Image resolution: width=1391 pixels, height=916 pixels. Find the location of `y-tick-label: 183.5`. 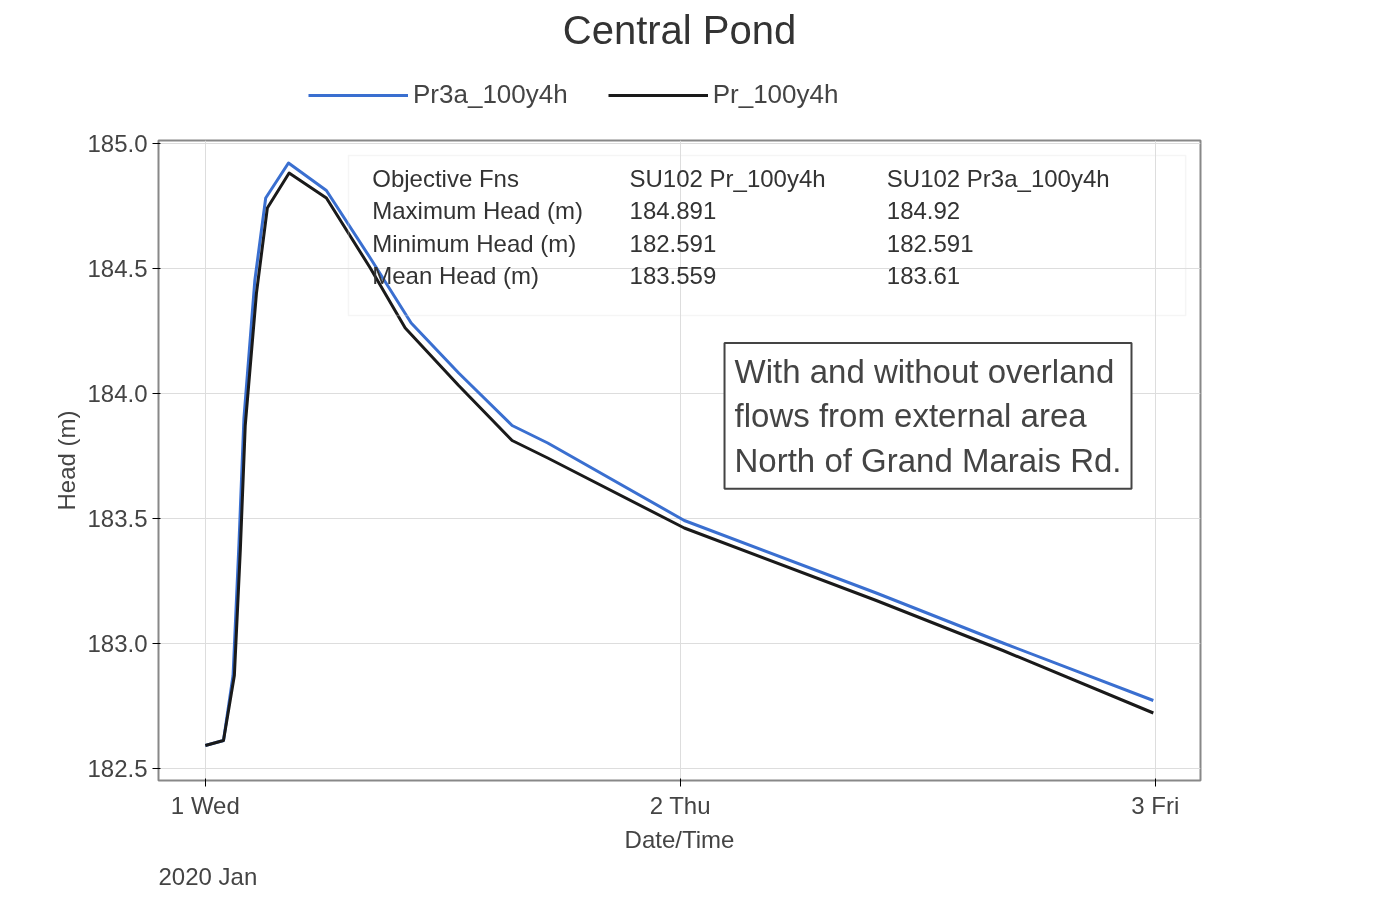

y-tick-label: 183.5 is located at coordinates (117, 518).